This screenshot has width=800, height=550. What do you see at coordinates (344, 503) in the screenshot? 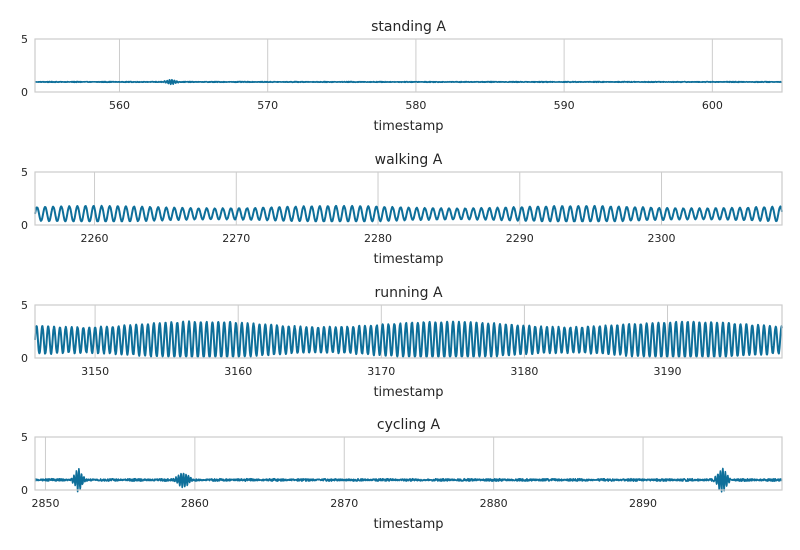
I see `x-tick-label-2: 2870` at bounding box center [344, 503].